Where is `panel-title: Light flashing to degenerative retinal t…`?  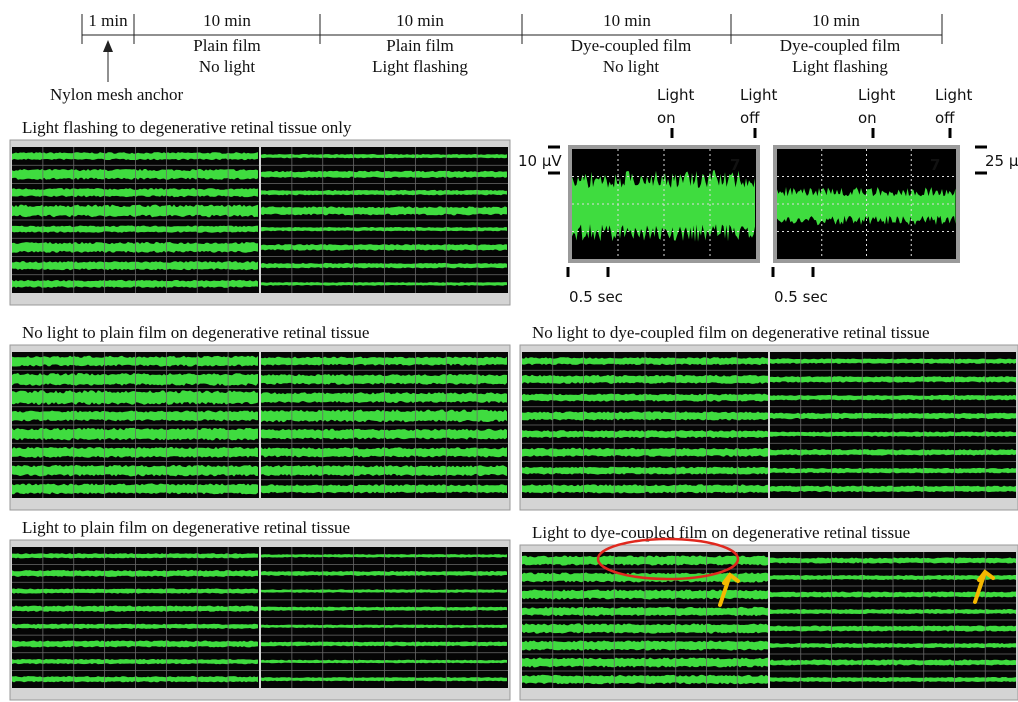 panel-title: Light flashing to degenerative retinal t… is located at coordinates (187, 127).